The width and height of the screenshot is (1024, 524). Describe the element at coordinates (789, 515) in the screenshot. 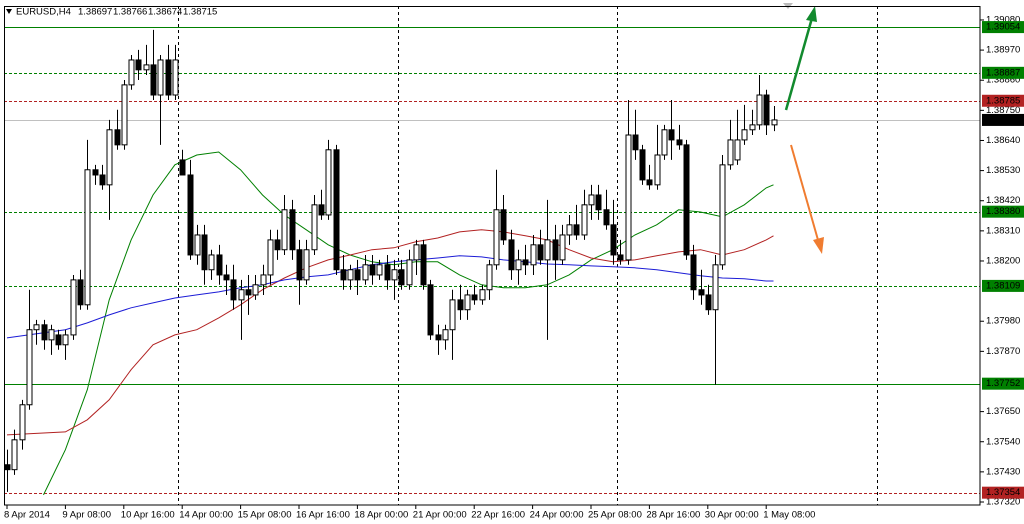

I see `x-tick-label: 1 May 08:00` at that location.